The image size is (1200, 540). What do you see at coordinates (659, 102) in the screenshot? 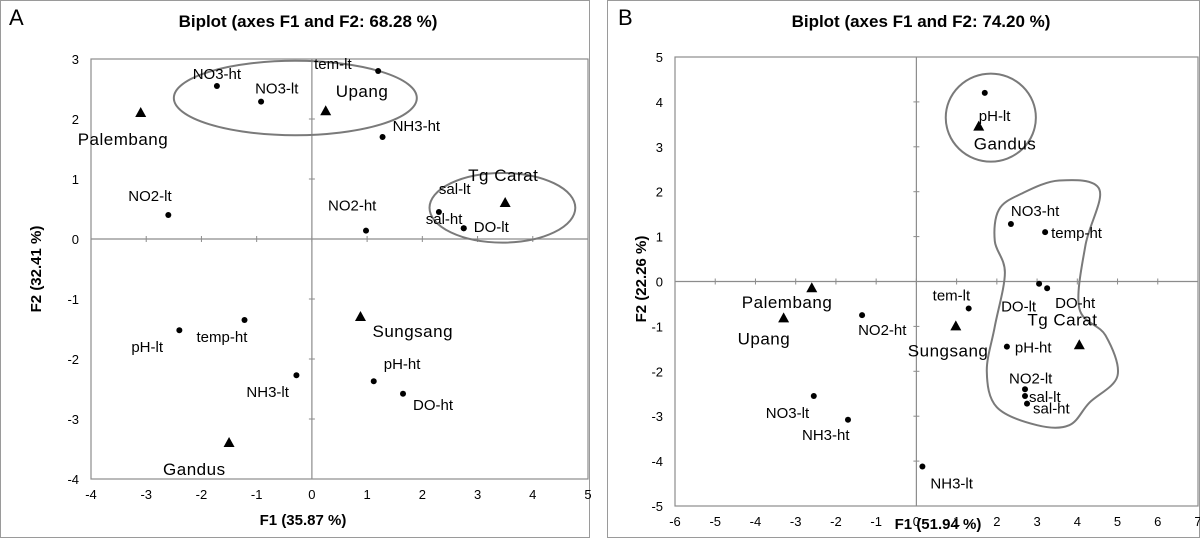
I see `y-tick-label: 4` at bounding box center [659, 102].